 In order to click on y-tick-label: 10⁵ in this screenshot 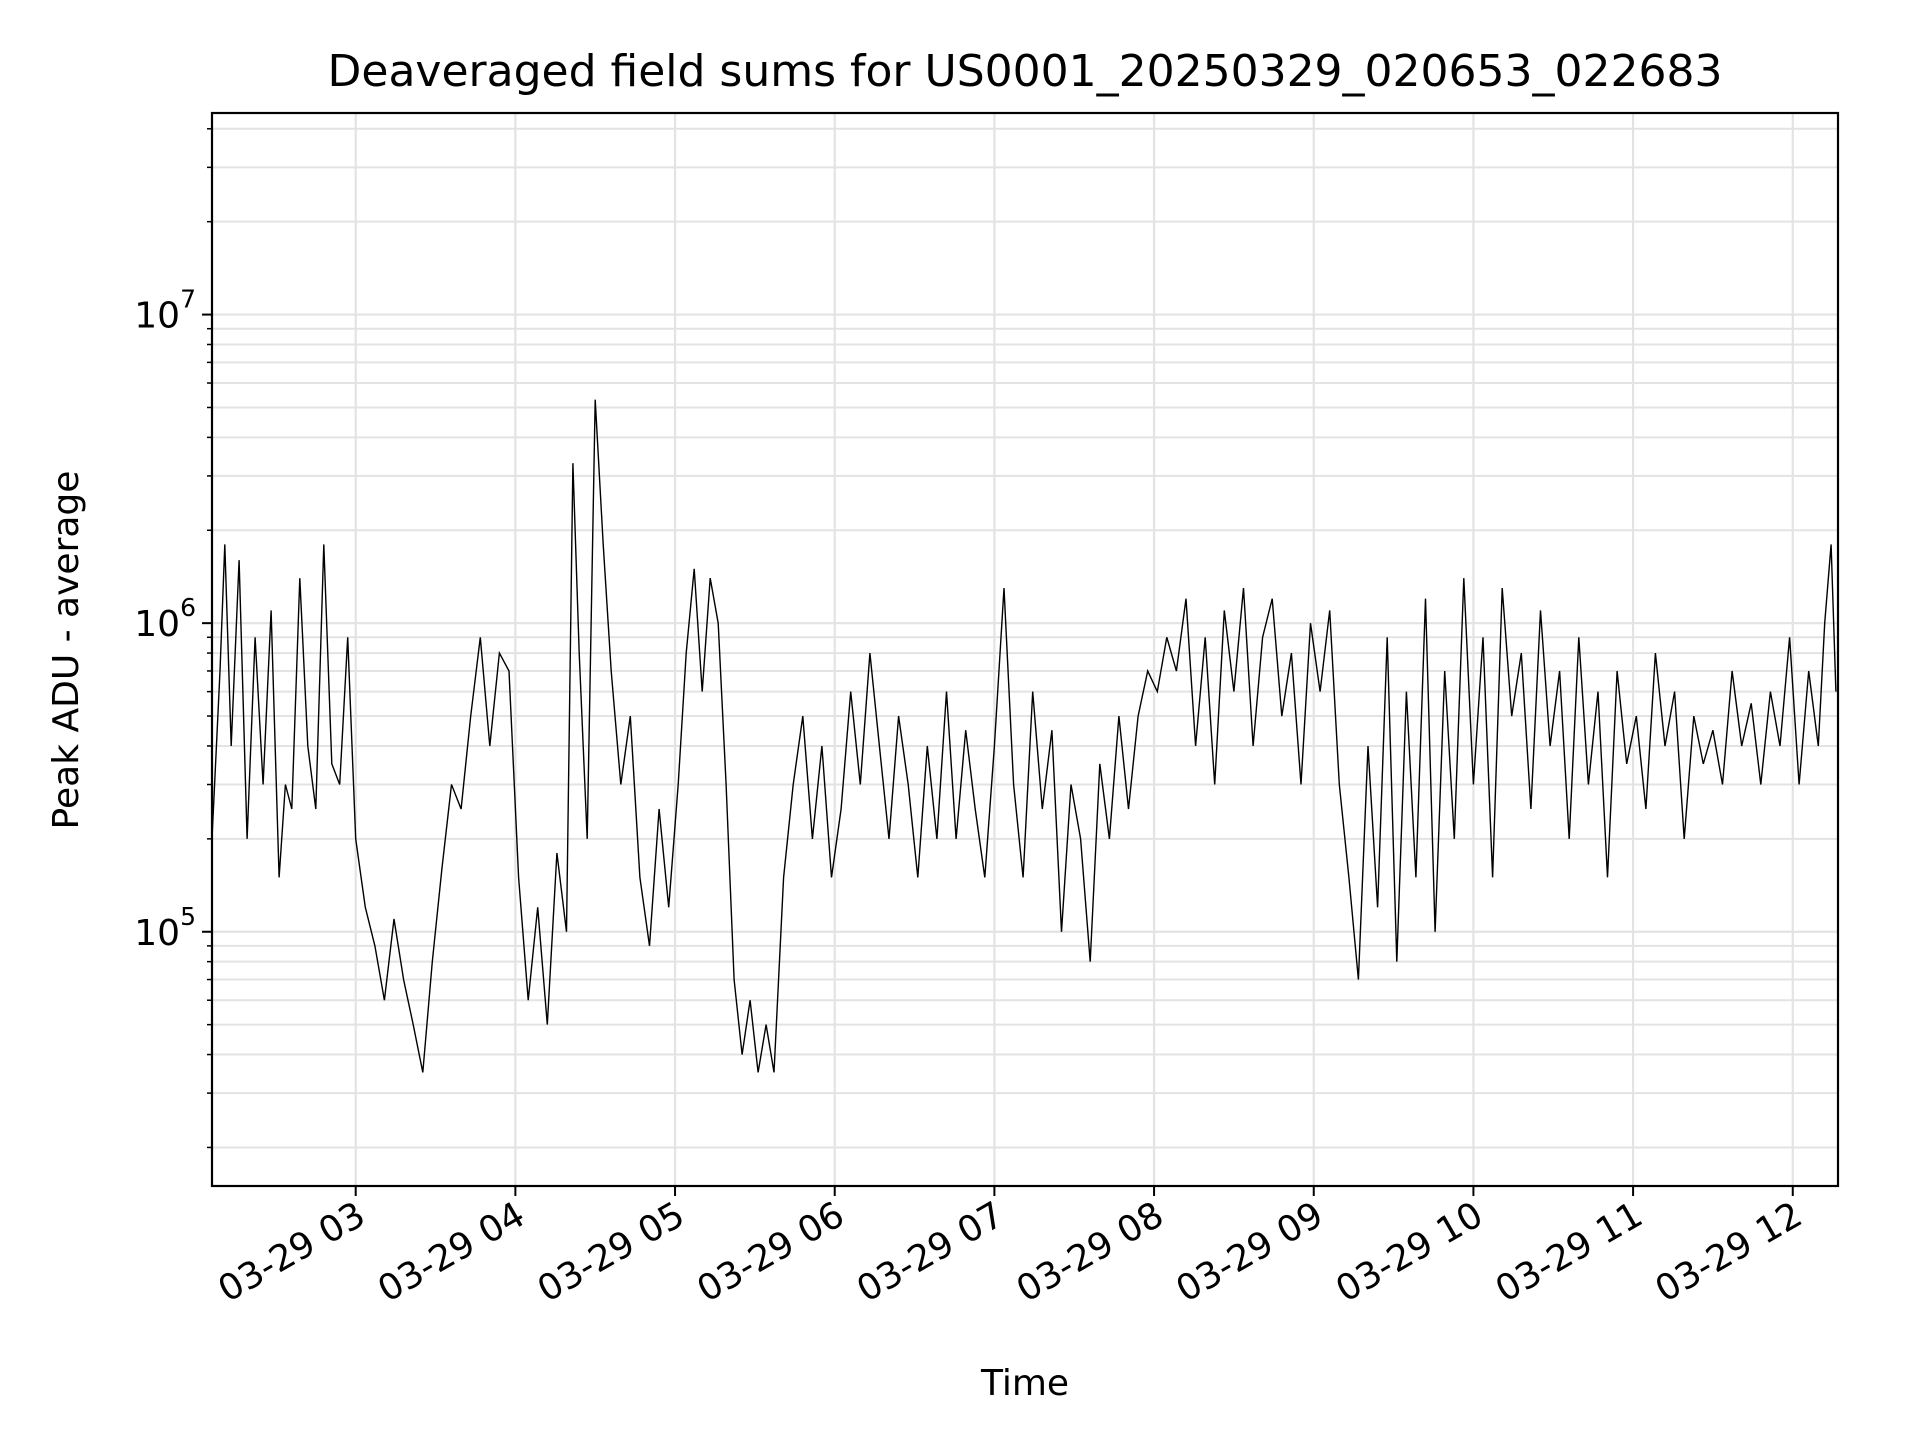, I will do `click(165, 928)`.